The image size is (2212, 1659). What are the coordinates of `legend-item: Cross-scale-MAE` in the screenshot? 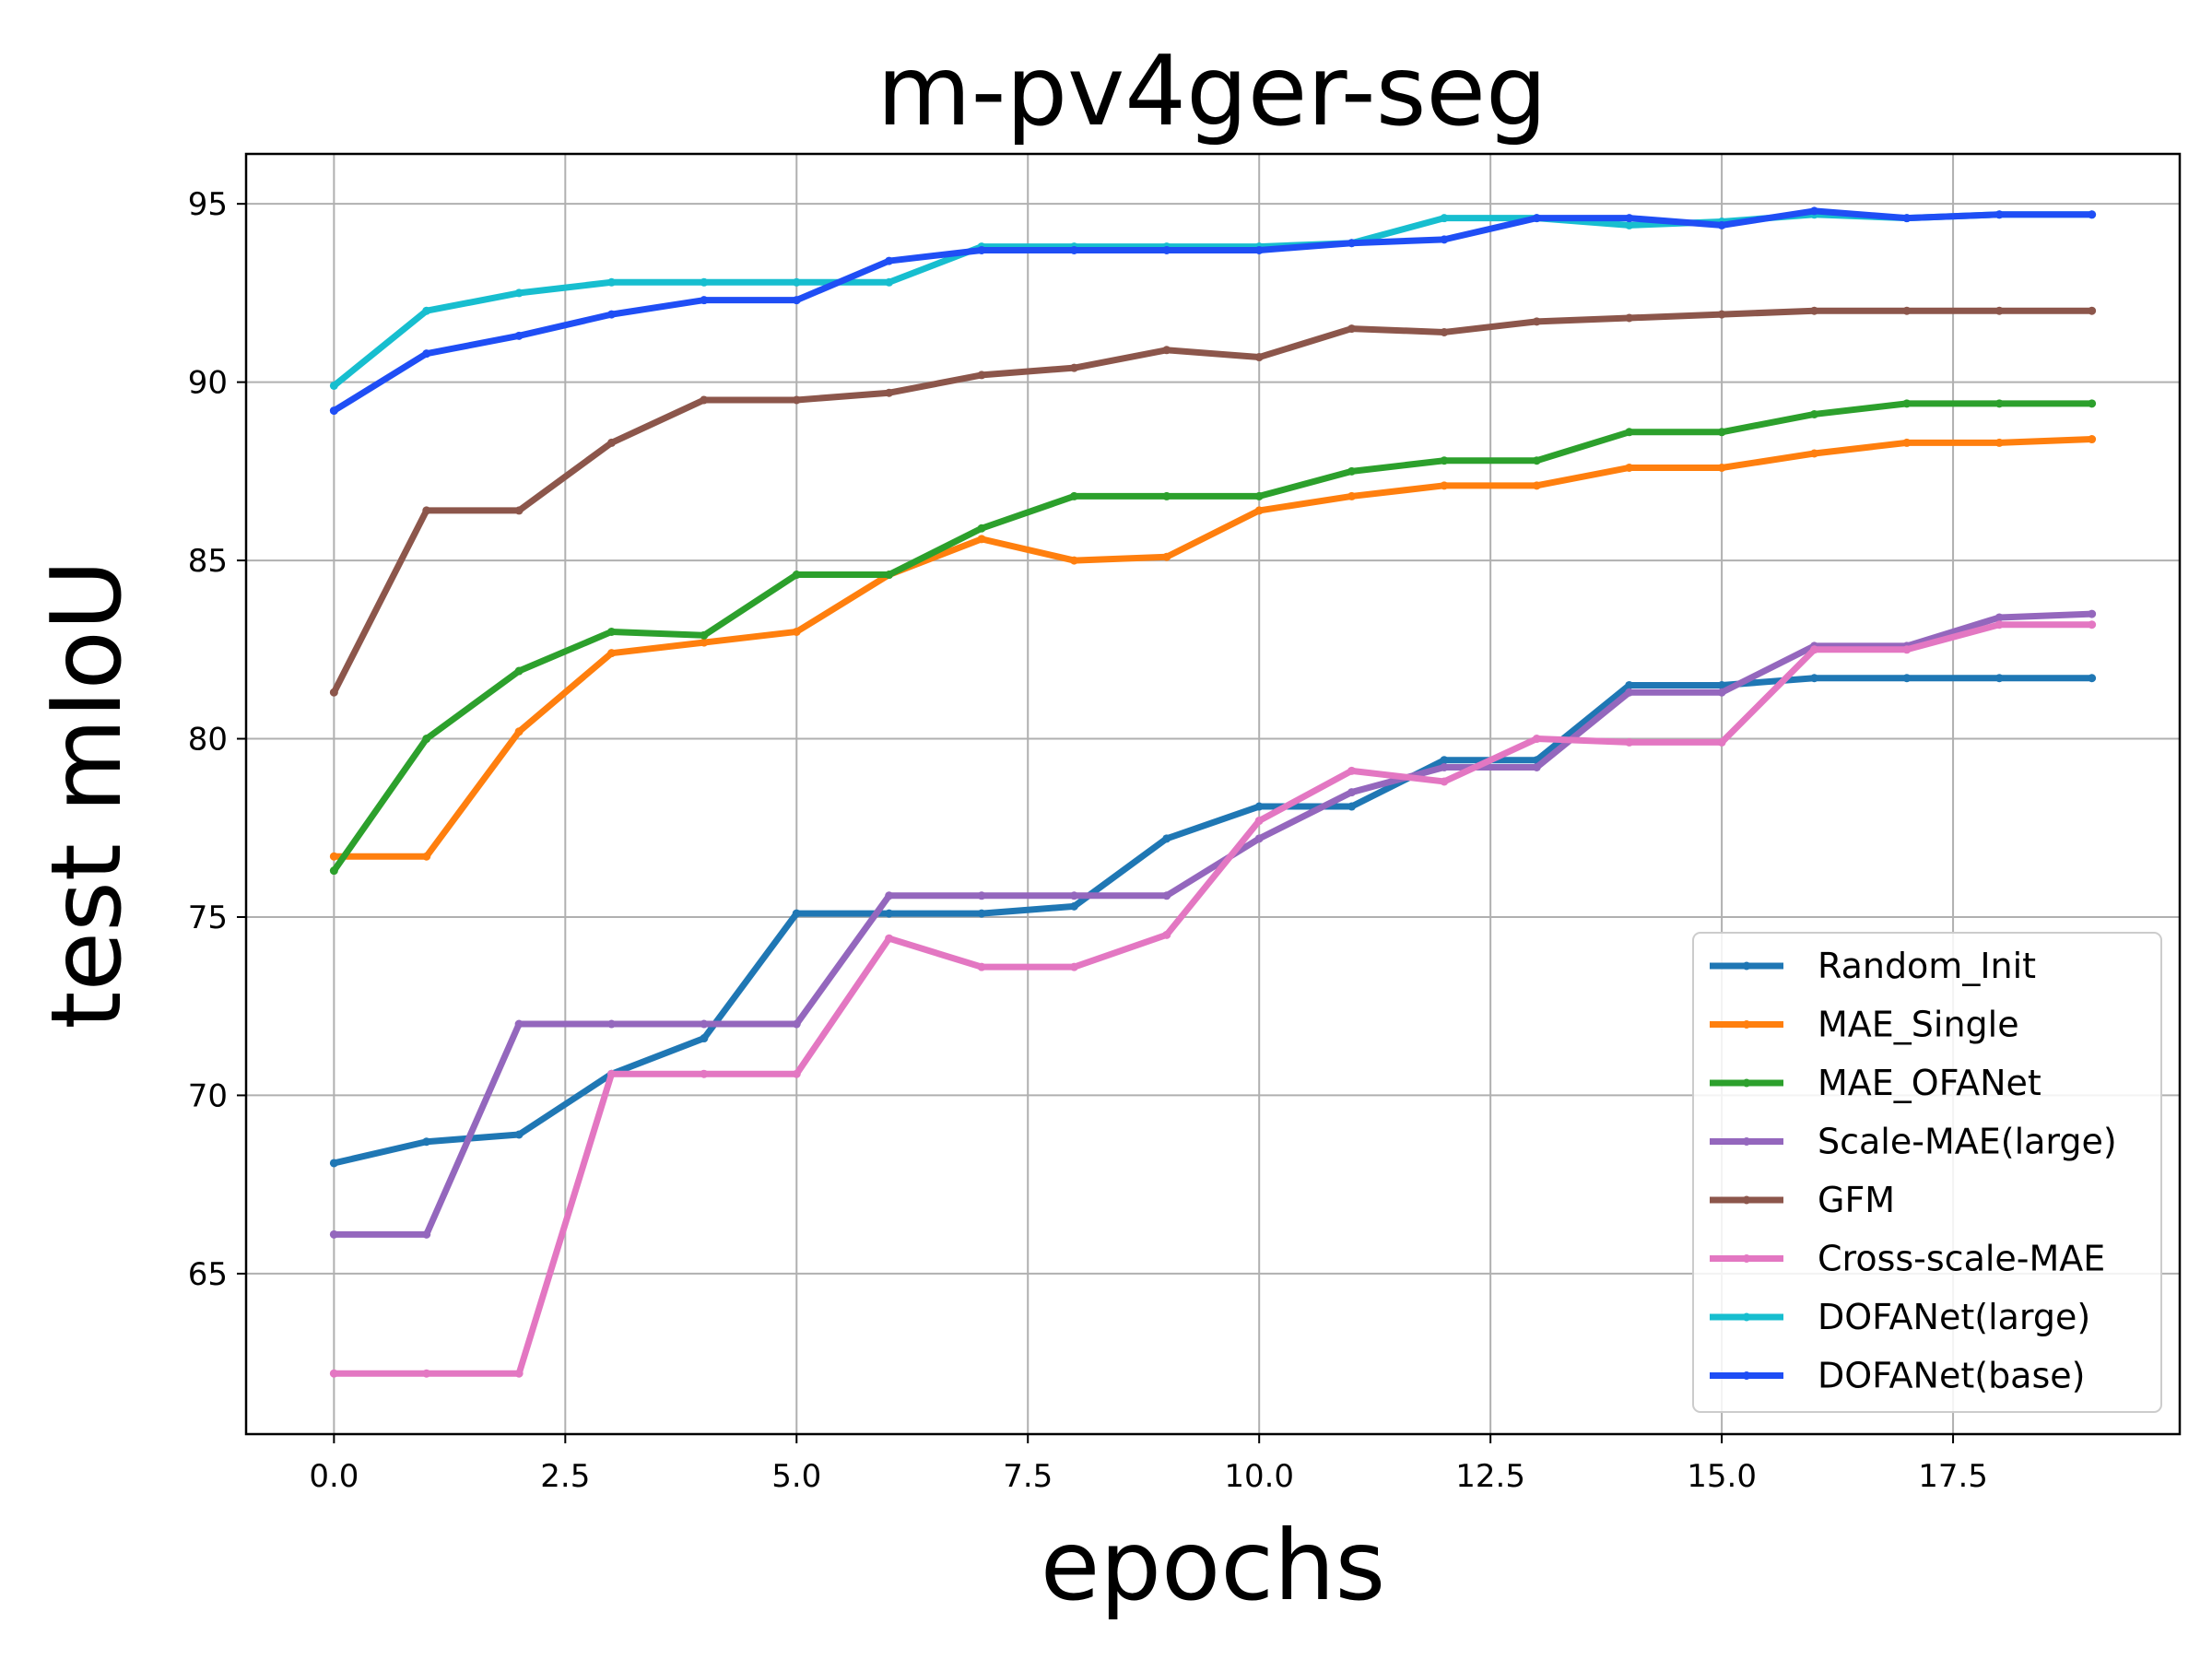 It's located at (1907, 1259).